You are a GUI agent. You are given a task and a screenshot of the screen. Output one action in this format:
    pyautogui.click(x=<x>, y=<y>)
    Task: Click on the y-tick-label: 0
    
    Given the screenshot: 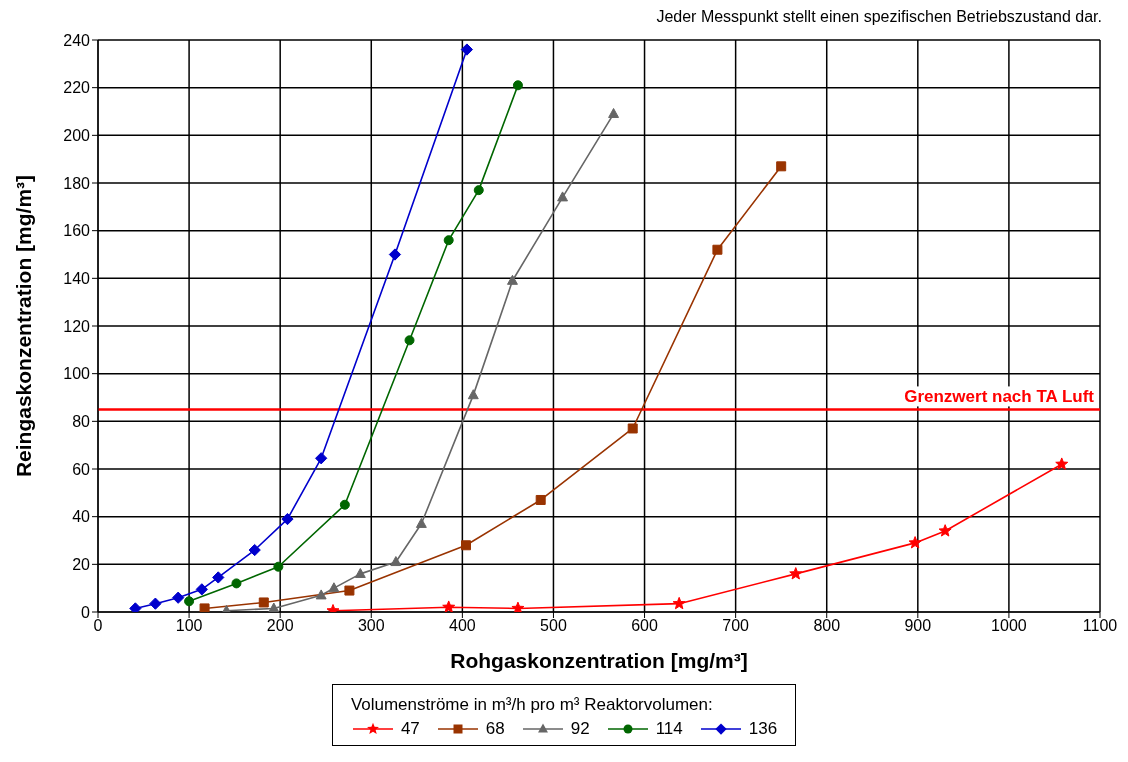 What is the action you would take?
    pyautogui.click(x=86, y=612)
    